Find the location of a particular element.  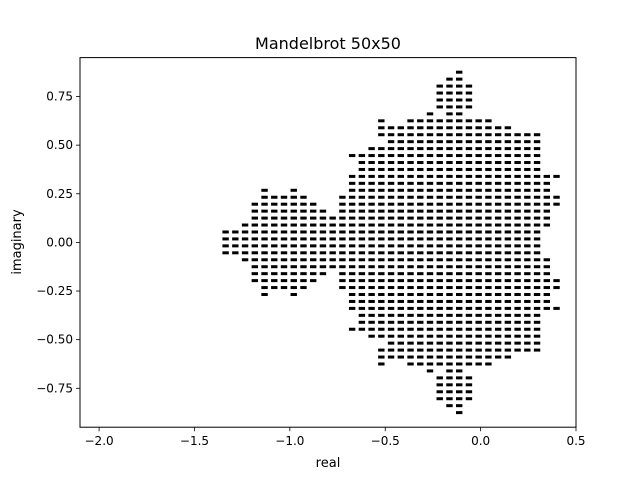

y-tick-label: 0.75 is located at coordinates (59, 97).